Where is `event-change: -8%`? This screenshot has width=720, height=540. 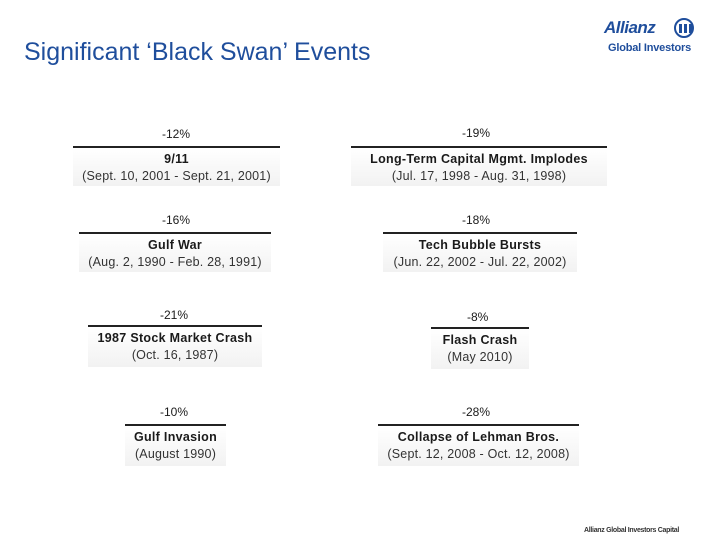 event-change: -8% is located at coordinates (478, 317).